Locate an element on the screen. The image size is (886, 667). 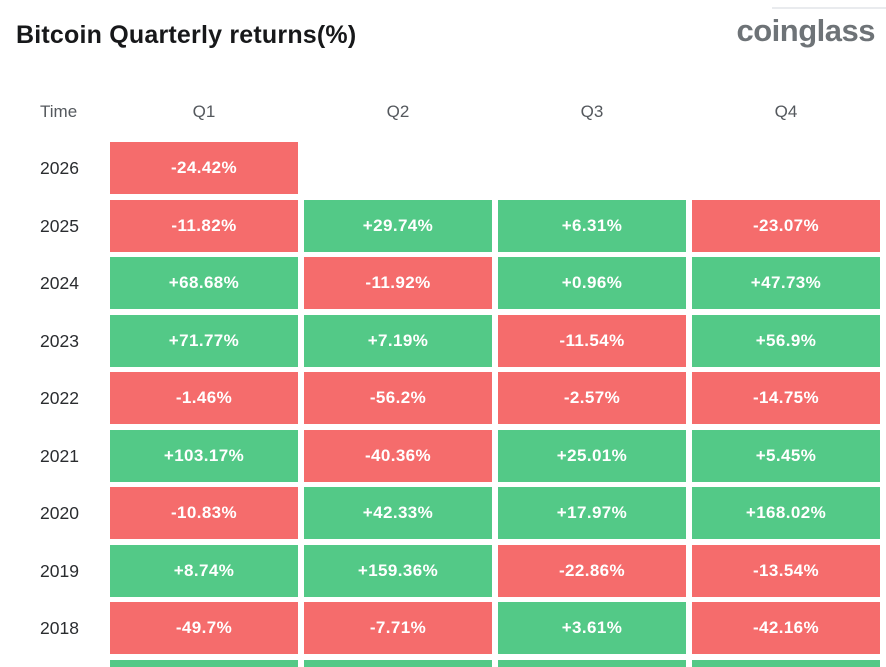
table-row: 2019 +8.74% +159.36% -22.86% -13.54% is located at coordinates (460, 570).